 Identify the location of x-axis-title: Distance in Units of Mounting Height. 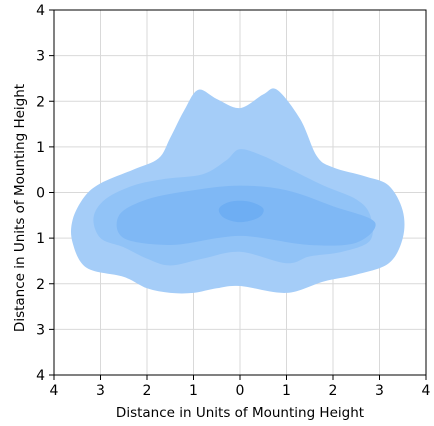
(240, 413).